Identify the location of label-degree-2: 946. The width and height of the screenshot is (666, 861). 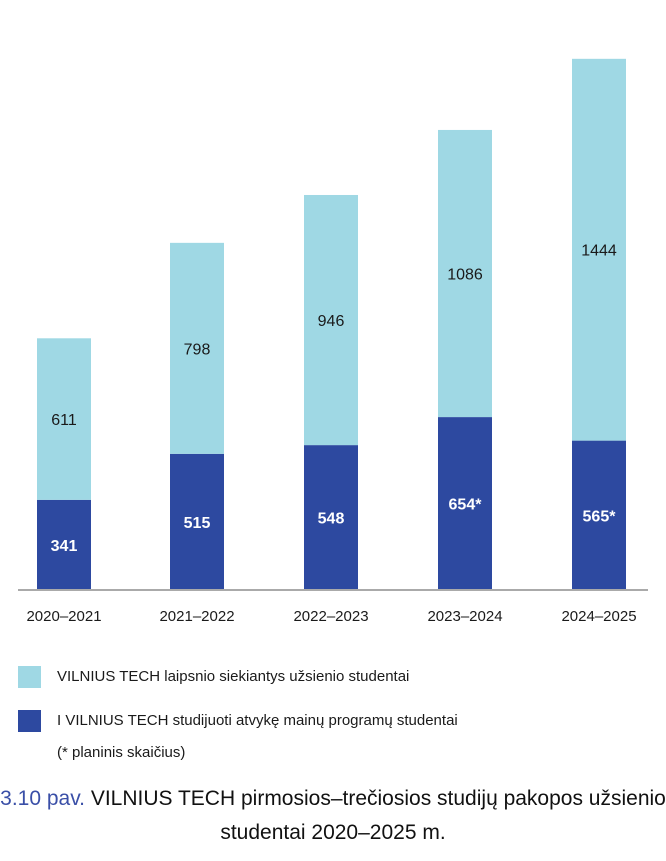
(331, 321).